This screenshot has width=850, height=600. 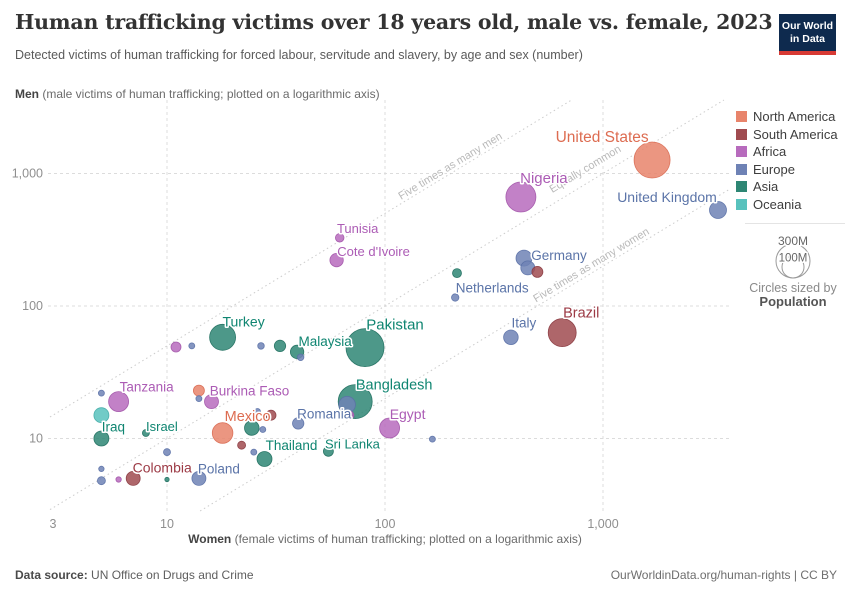 I want to click on data-point-pakistan, so click(x=365, y=348).